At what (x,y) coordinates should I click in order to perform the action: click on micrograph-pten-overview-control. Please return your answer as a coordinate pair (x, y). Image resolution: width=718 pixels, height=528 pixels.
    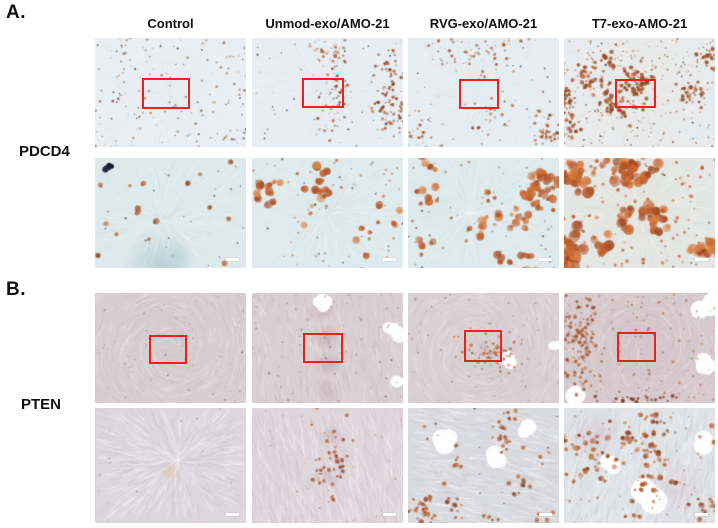
    Looking at the image, I should click on (170, 348).